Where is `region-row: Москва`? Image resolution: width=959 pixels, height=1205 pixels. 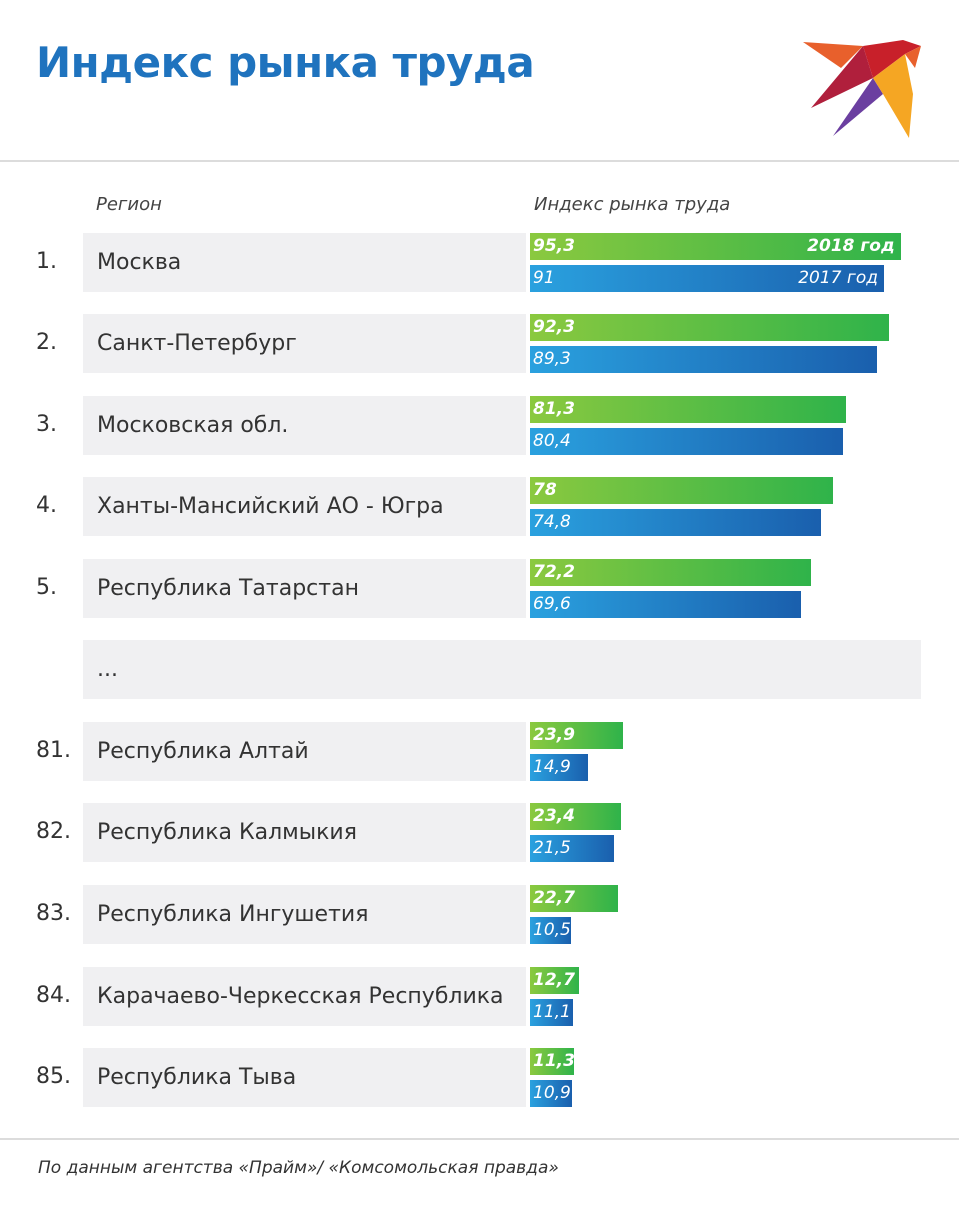
region-row: Москва is located at coordinates (304, 262).